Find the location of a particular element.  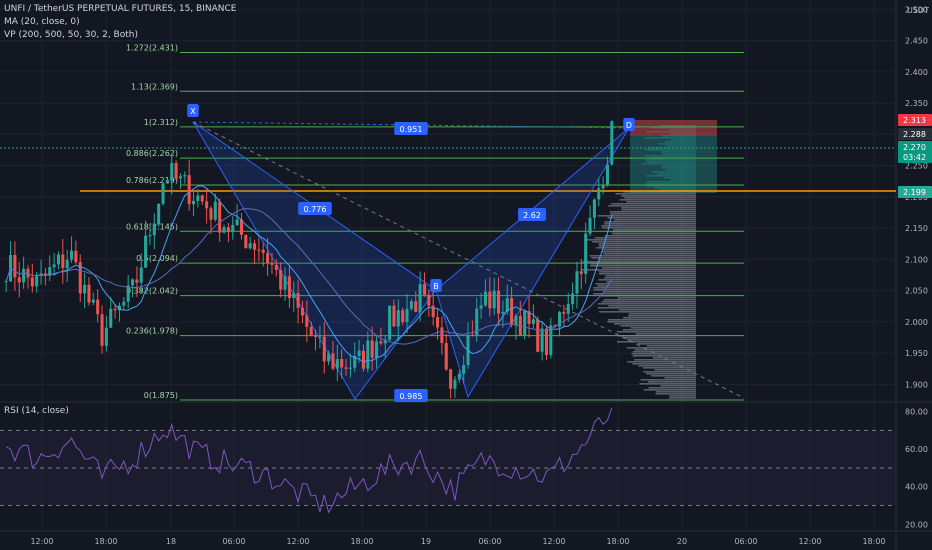

price-tick-2: 2.400 is located at coordinates (916, 72).